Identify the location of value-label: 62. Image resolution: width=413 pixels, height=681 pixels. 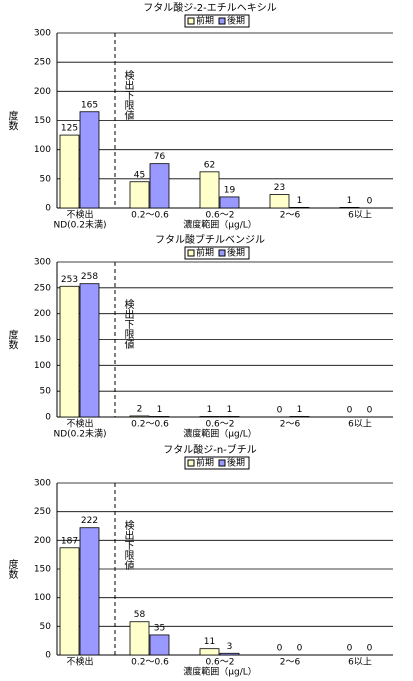
(209, 165).